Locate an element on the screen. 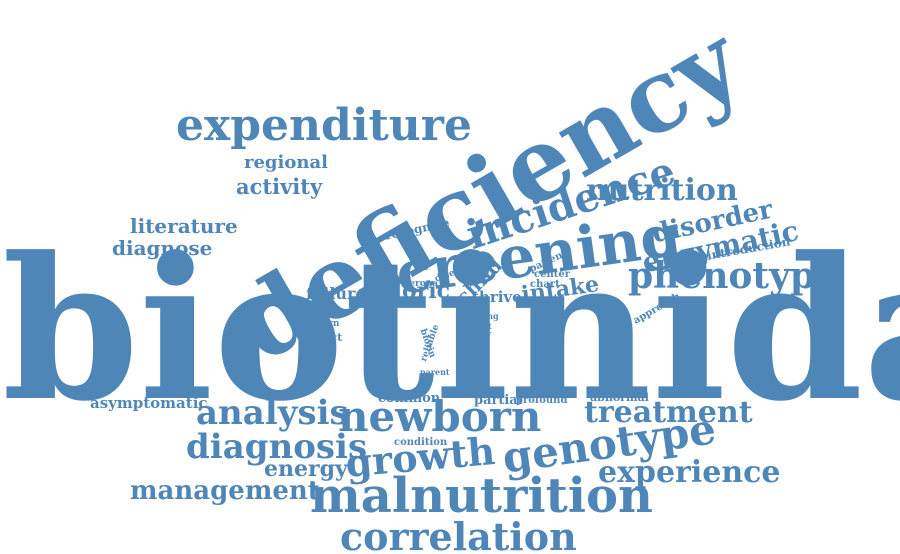 This screenshot has height=554, width=900. word-common: common is located at coordinates (409, 398).